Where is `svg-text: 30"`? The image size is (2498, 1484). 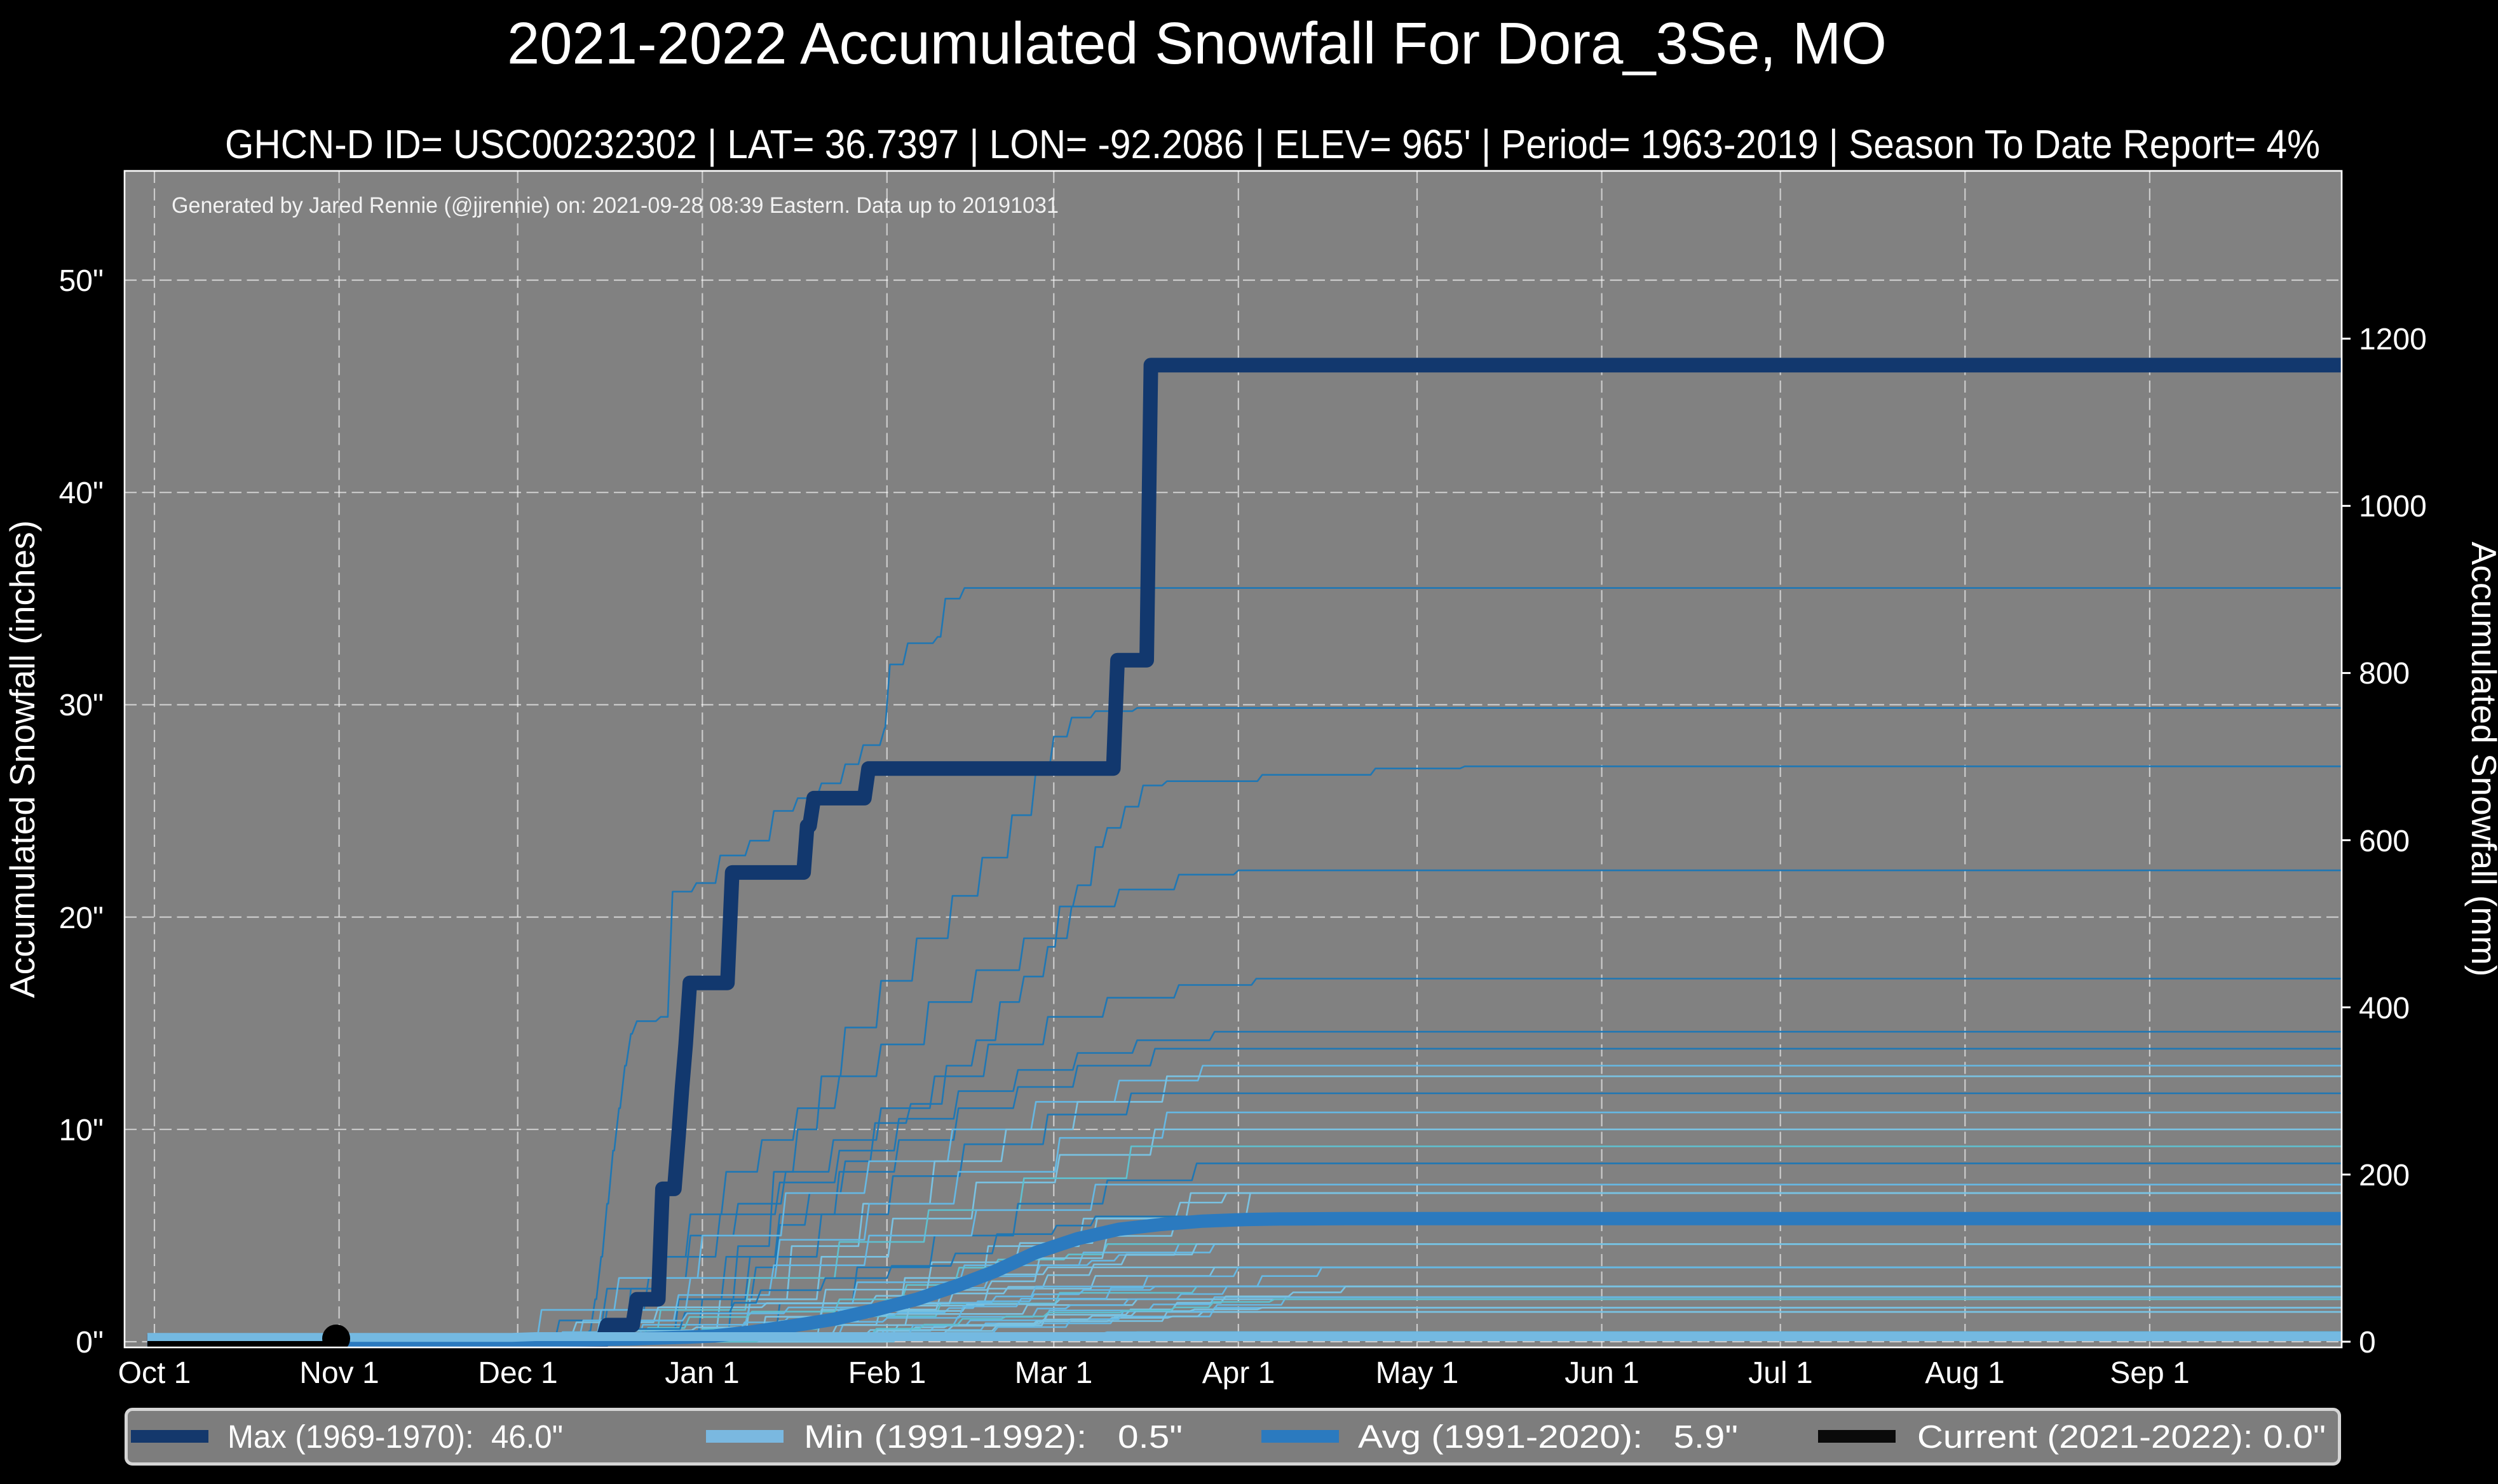 svg-text: 30" is located at coordinates (81, 705).